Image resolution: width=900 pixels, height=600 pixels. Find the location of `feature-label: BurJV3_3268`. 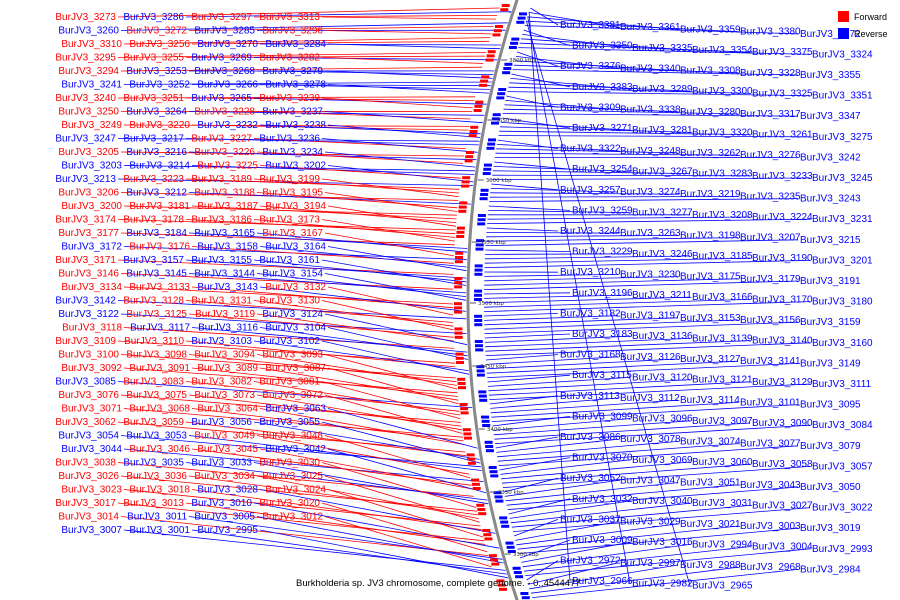

feature-label: BurJV3_3268 is located at coordinates (224, 71).